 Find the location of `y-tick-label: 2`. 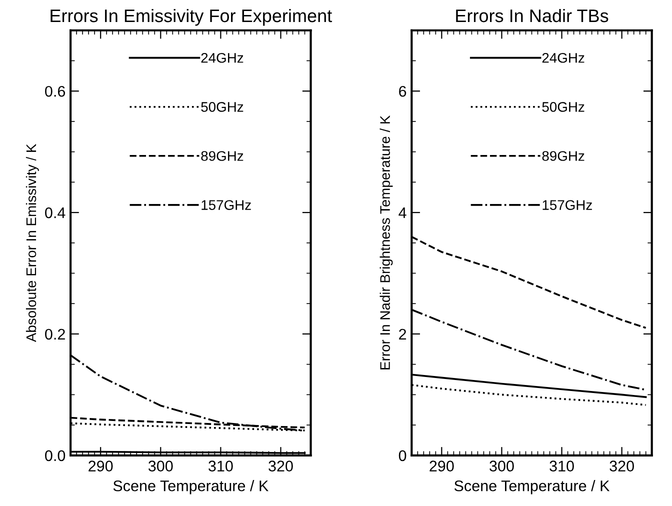

y-tick-label: 2 is located at coordinates (402, 334).